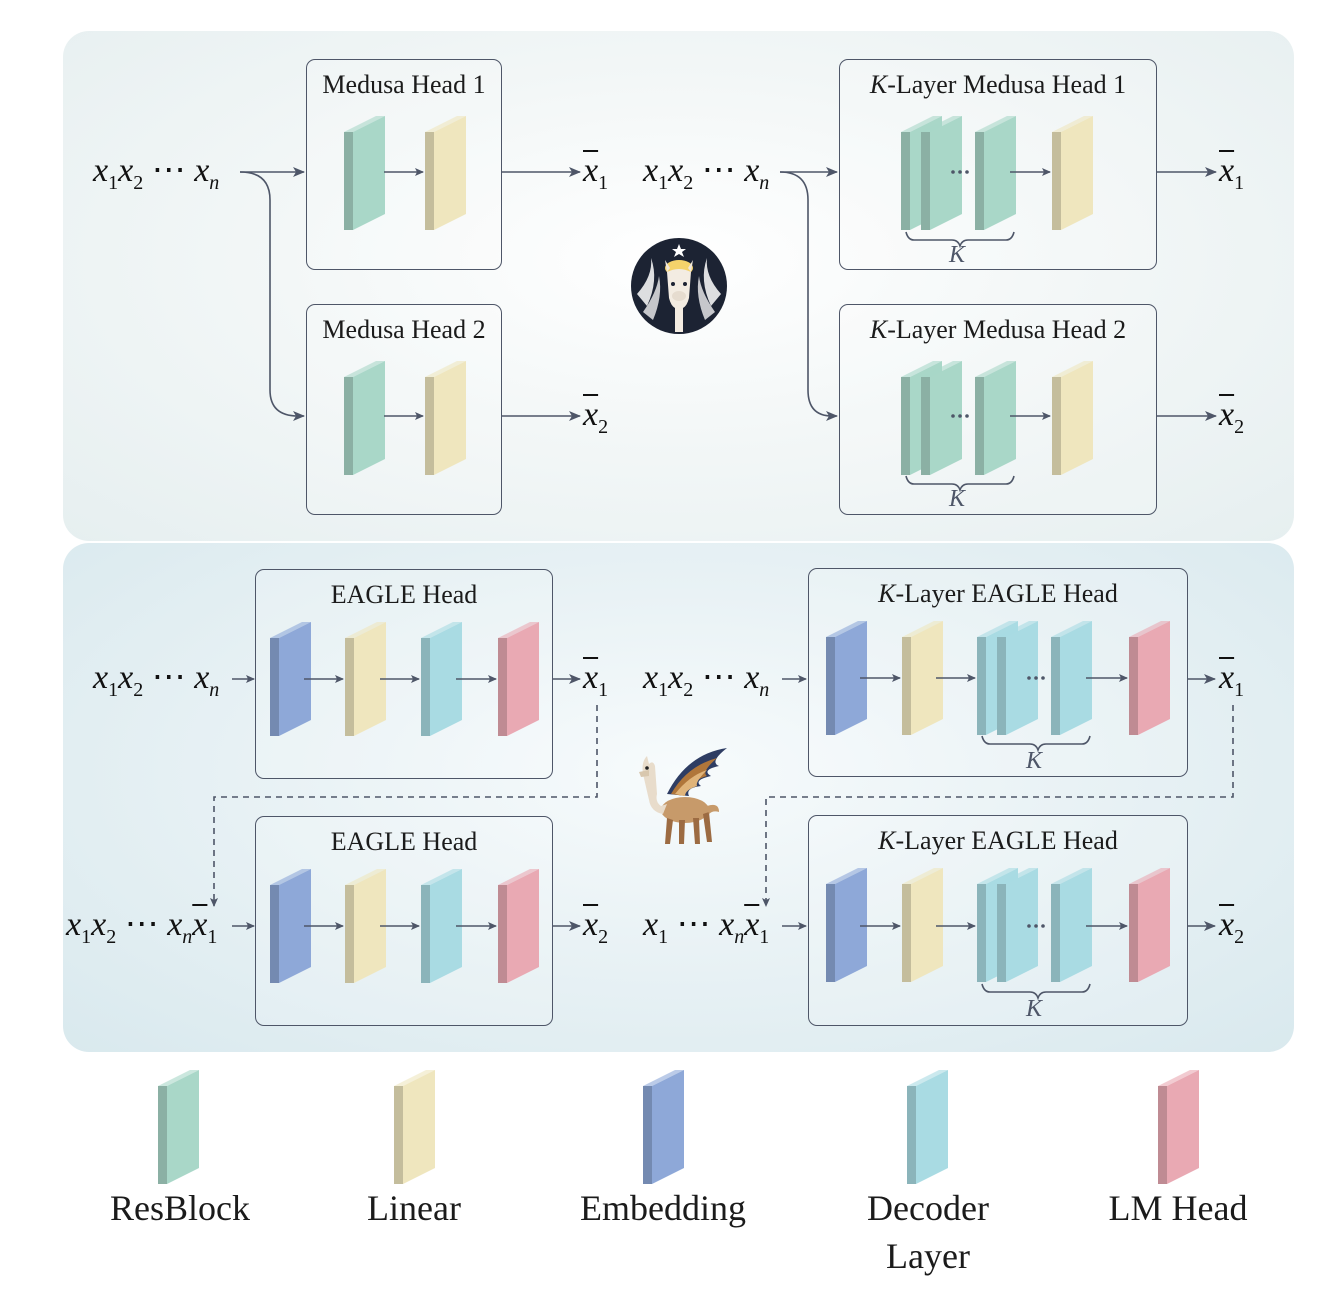  What do you see at coordinates (706, 927) in the screenshot?
I see `input-seq-eagle-right-2: x1 ⋯ xnx1` at bounding box center [706, 927].